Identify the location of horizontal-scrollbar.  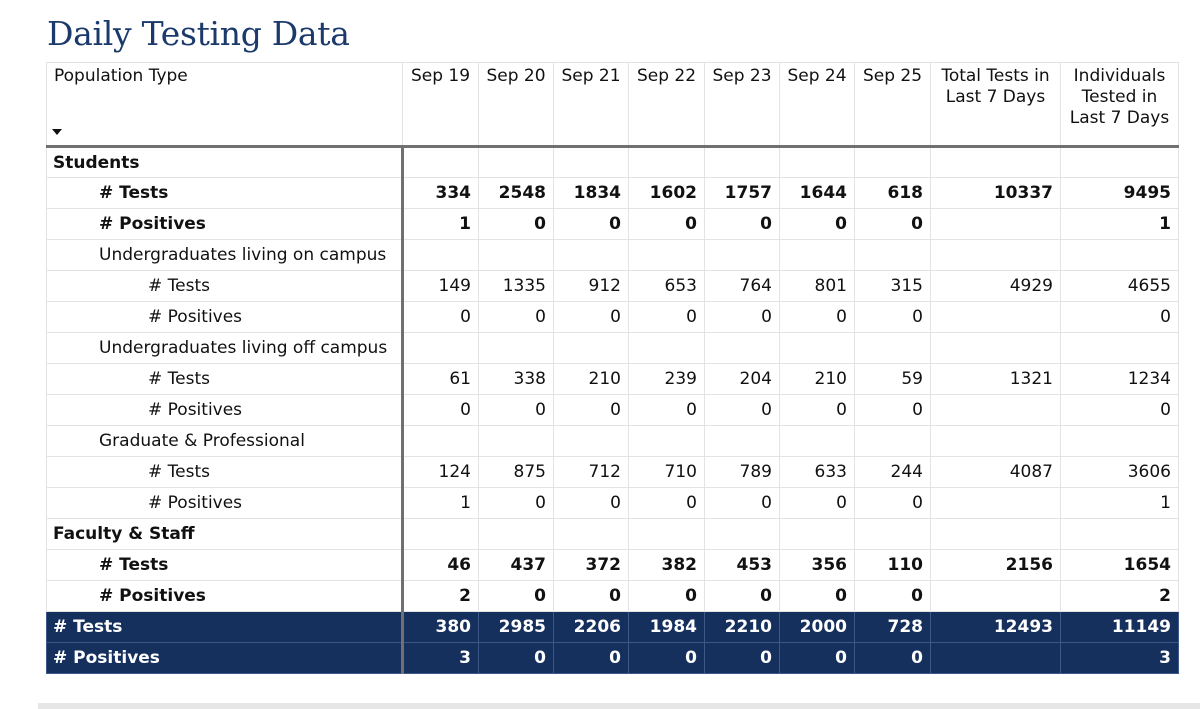
(619, 706).